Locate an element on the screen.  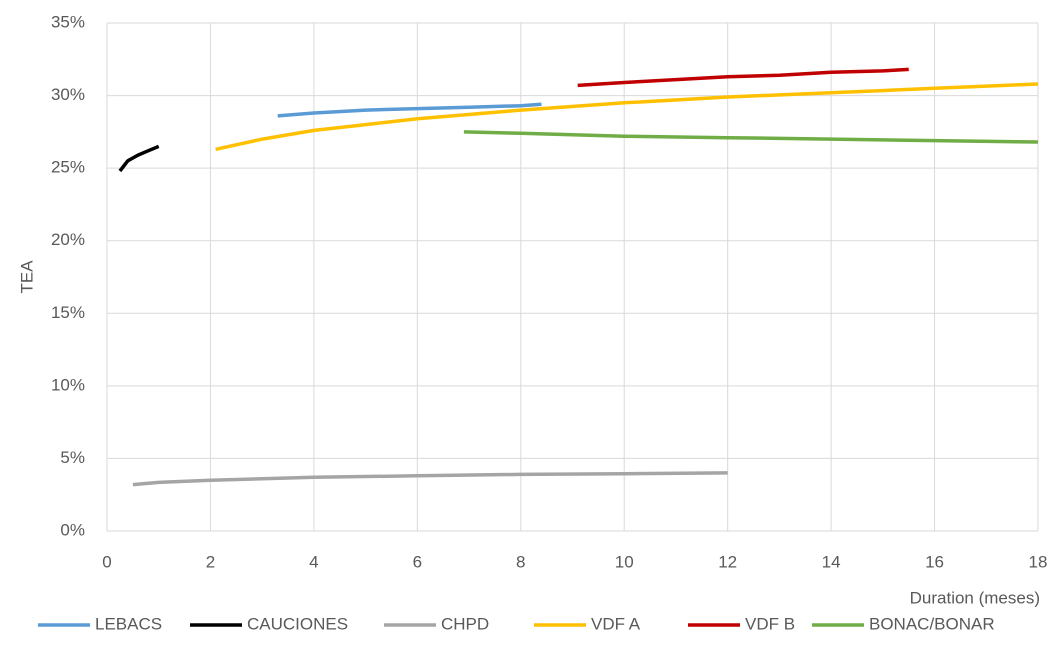
legend-label: VDF B is located at coordinates (770, 623).